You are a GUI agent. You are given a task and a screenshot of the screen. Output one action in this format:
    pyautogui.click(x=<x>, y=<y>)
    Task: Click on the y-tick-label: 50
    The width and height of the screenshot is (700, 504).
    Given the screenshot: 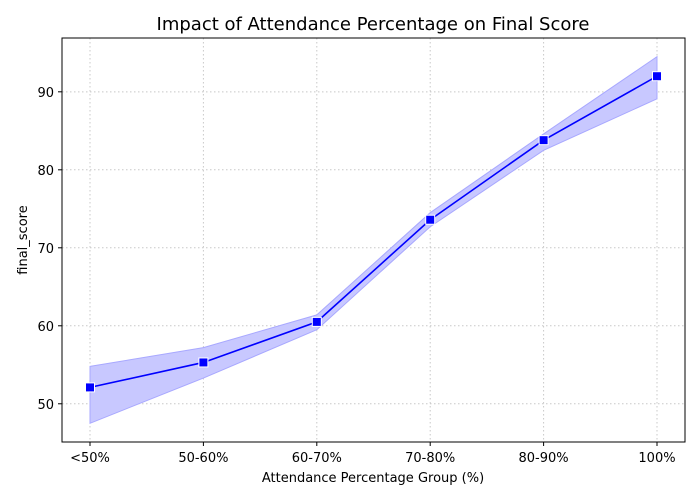 What is the action you would take?
    pyautogui.click(x=45, y=405)
    